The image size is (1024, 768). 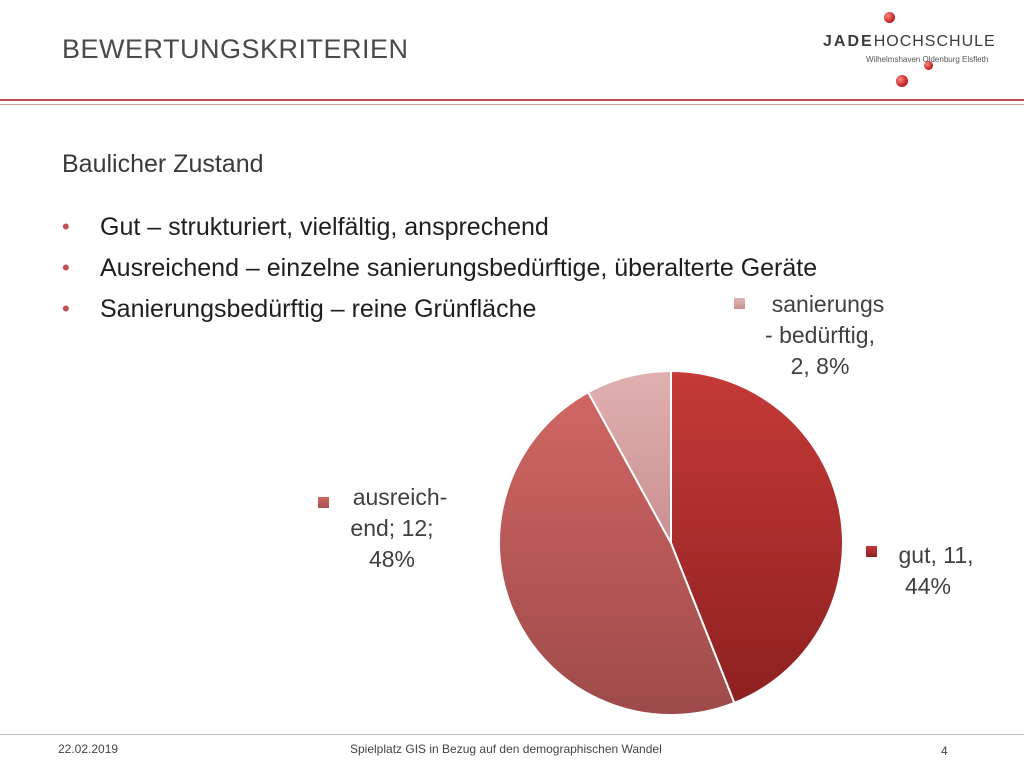 What do you see at coordinates (400, 497) in the screenshot?
I see `pie-data-label-line: ausreich-` at bounding box center [400, 497].